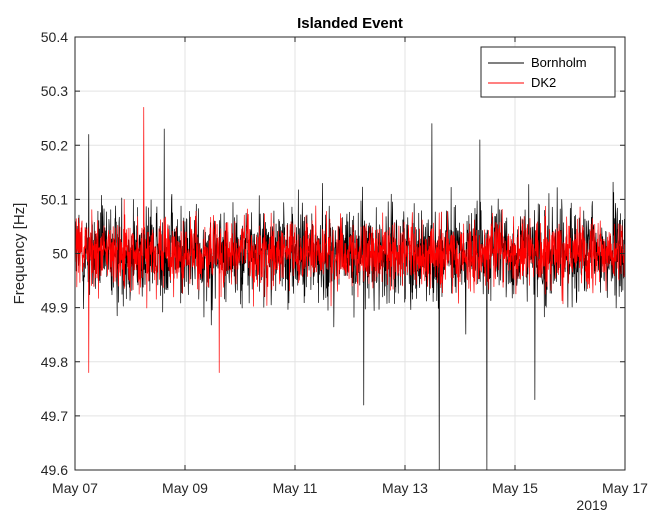 The width and height of the screenshot is (651, 523). I want to click on y-tick-label: 50.1, so click(54, 199).